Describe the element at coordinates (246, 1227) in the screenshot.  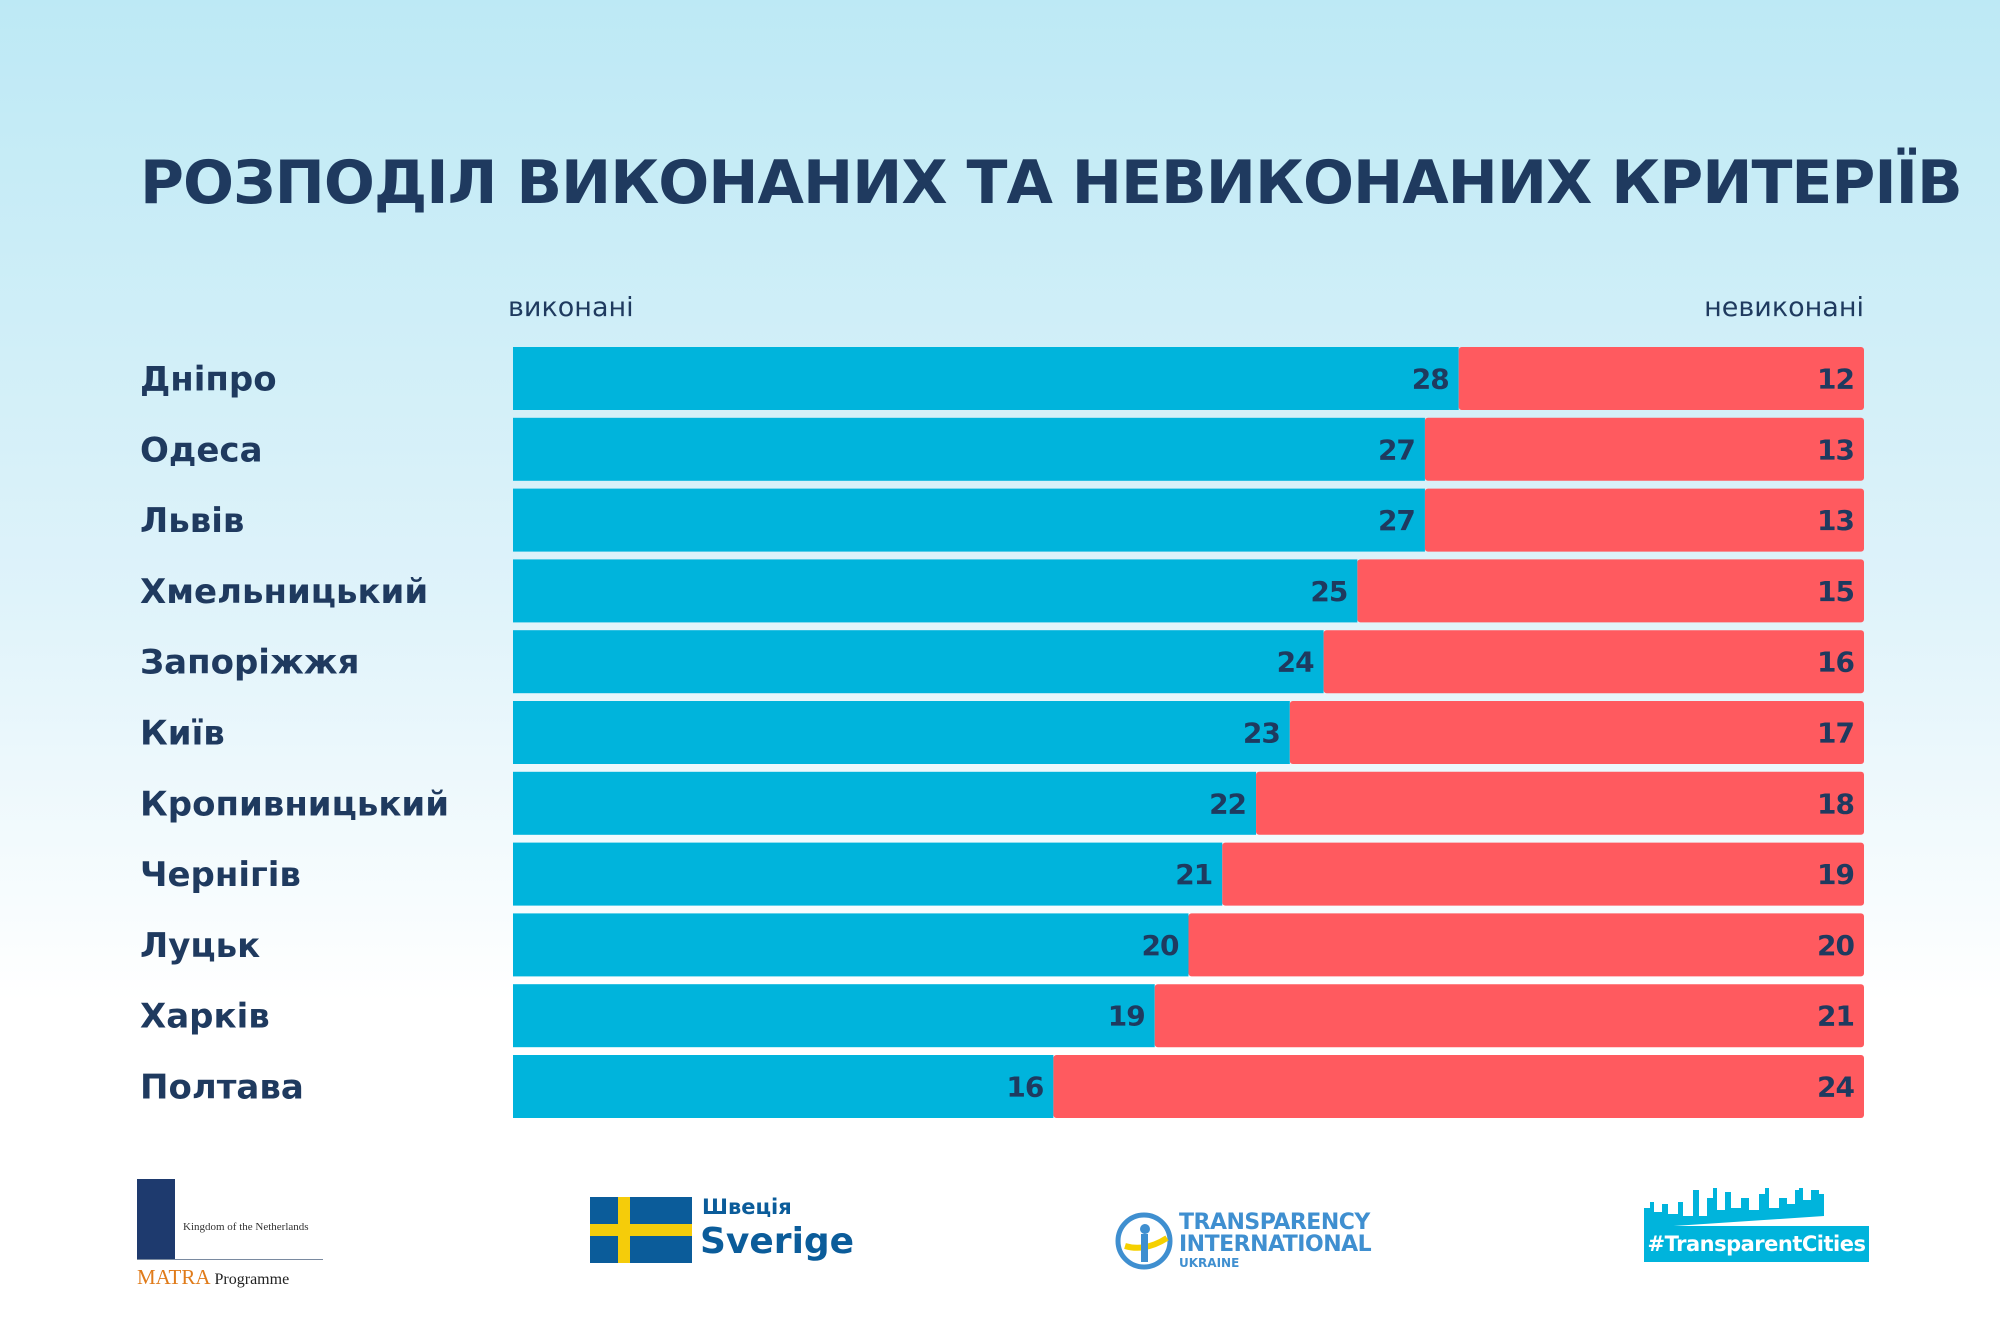
I see `netherlands-text: Kingdom of the Netherlands` at that location.